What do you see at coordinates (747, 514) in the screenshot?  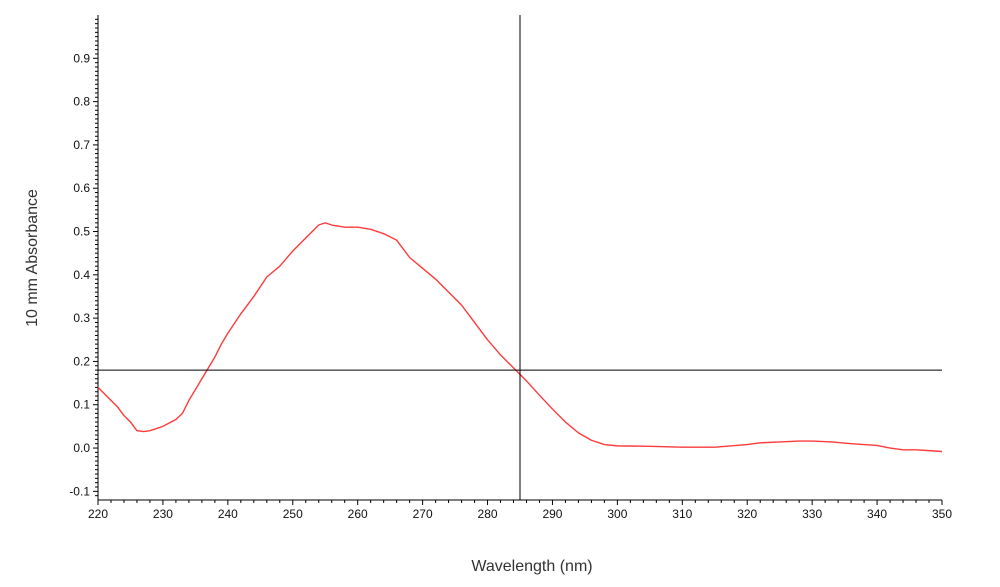 I see `x-tick-label: 320` at bounding box center [747, 514].